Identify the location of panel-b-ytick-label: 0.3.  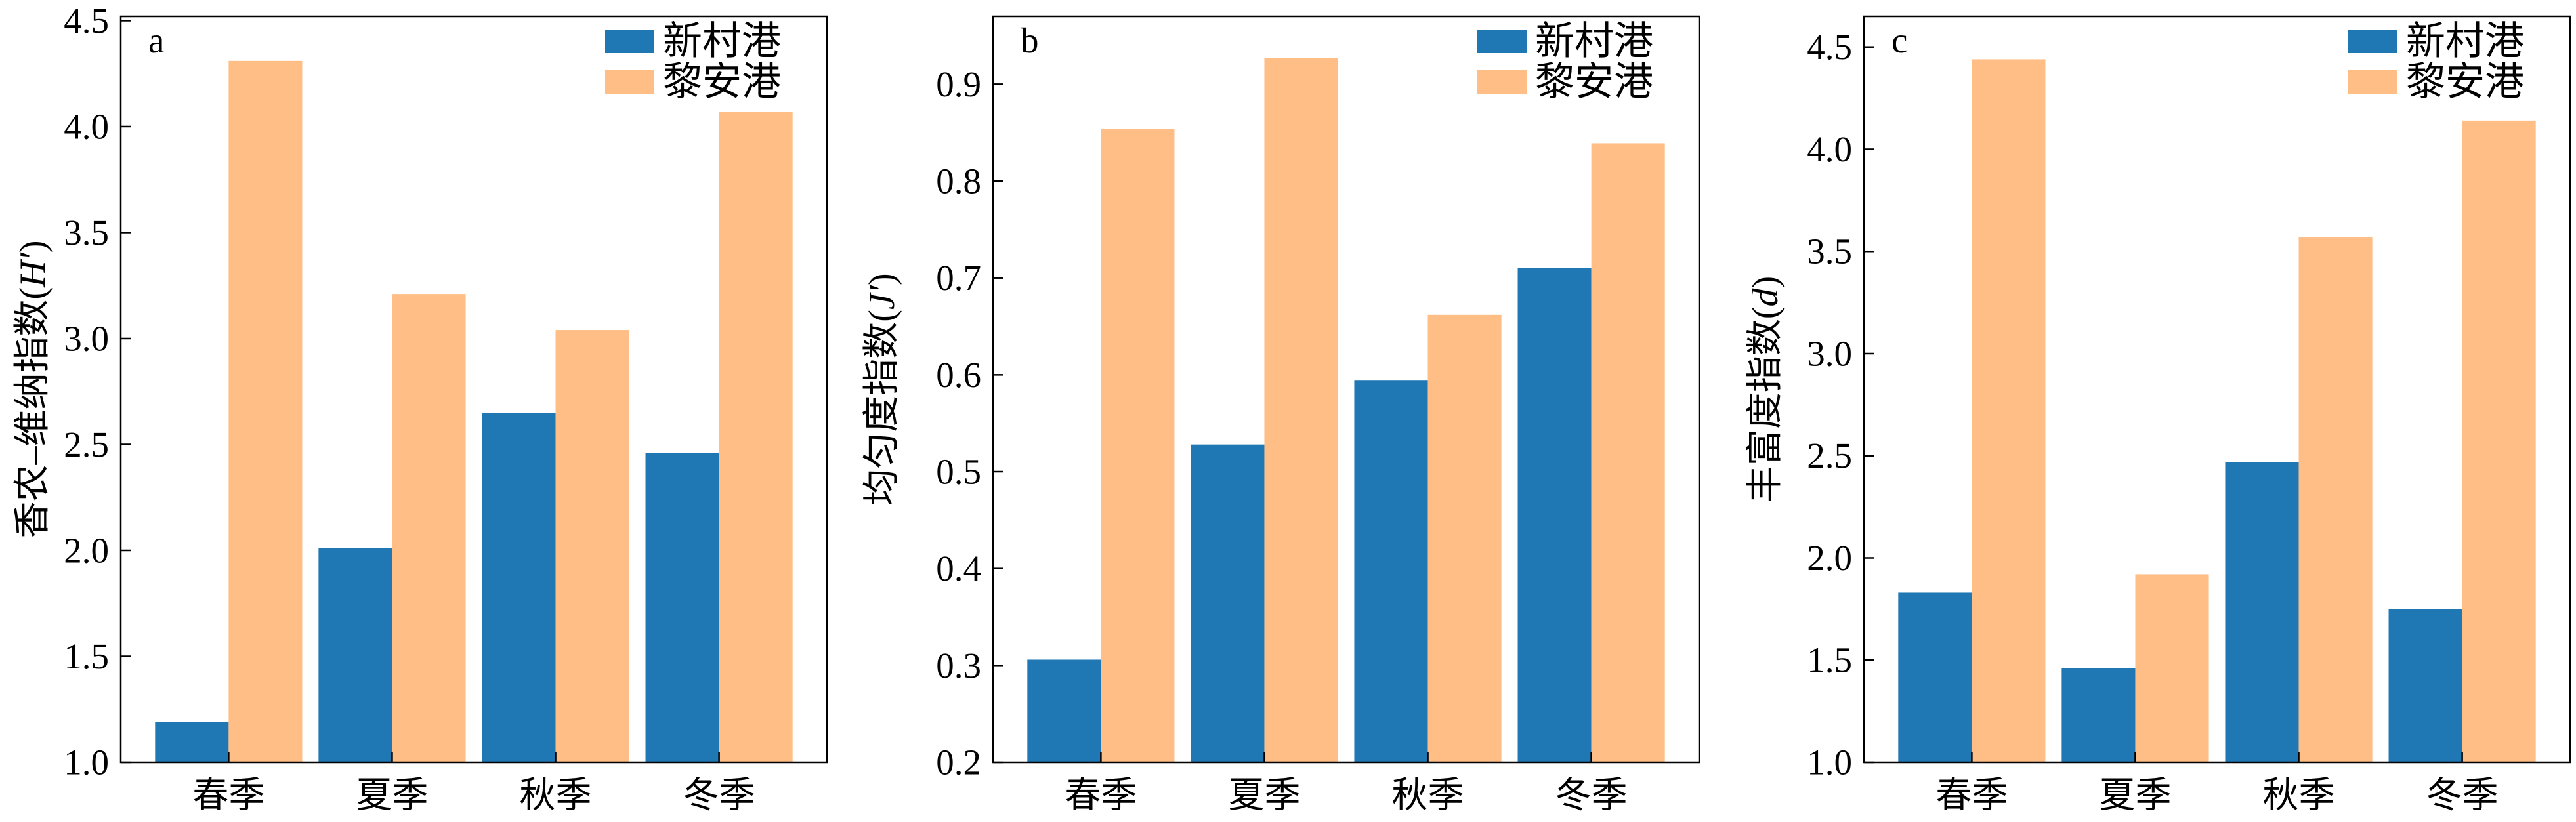
(958, 666).